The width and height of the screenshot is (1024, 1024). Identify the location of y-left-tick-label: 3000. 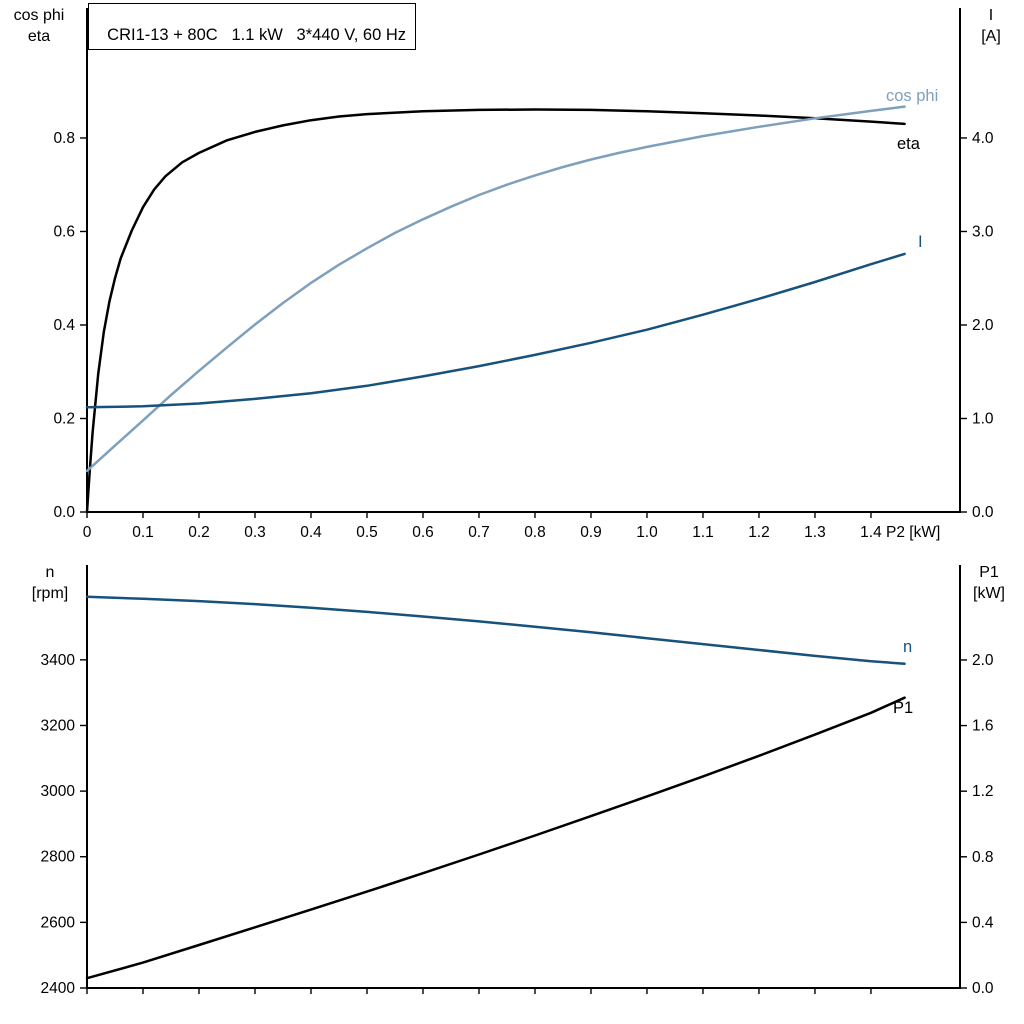
(58, 791).